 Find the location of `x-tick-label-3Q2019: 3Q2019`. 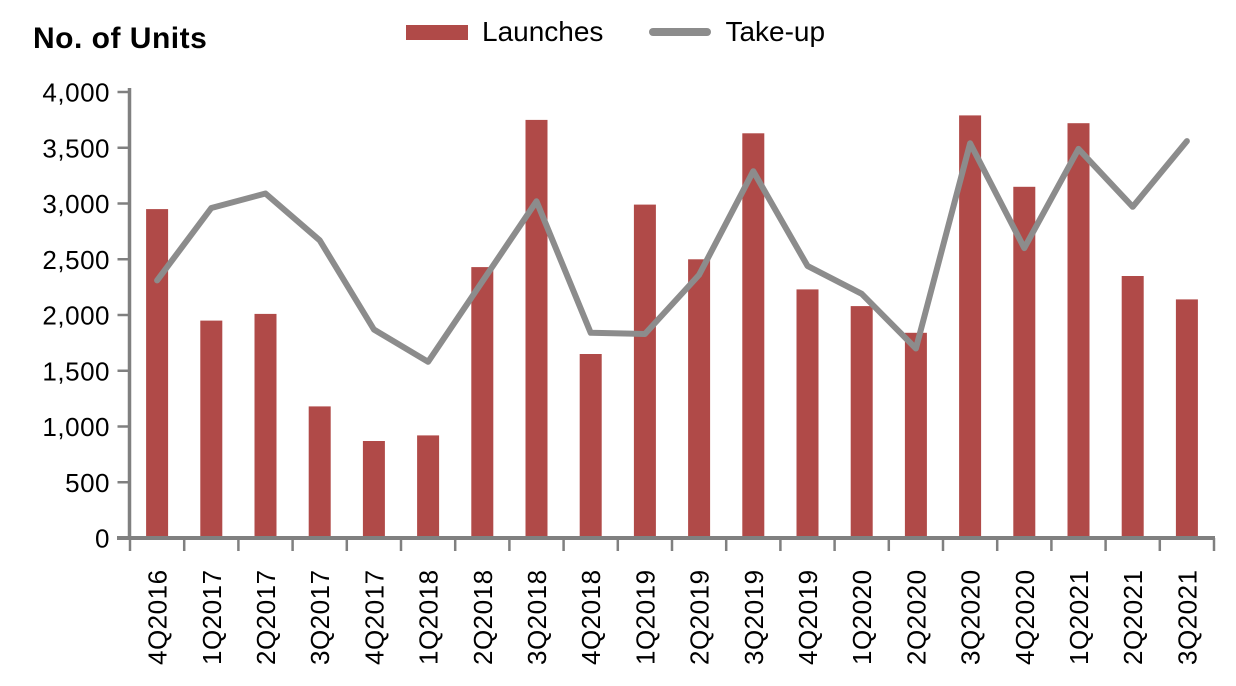

x-tick-label-3Q2019: 3Q2019 is located at coordinates (754, 617).